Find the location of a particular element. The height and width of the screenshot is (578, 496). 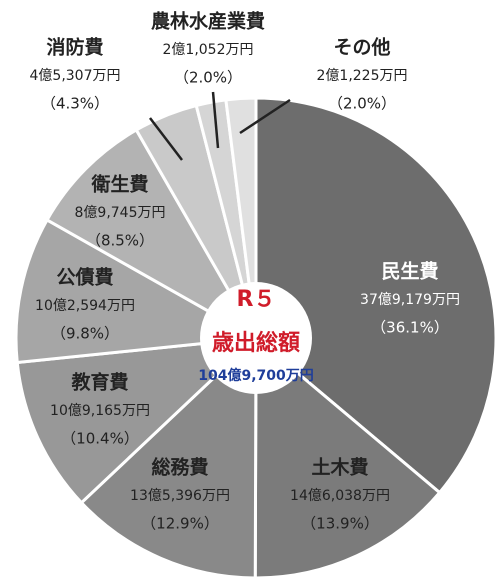

slice-percent: （10.4%） is located at coordinates (100, 439).